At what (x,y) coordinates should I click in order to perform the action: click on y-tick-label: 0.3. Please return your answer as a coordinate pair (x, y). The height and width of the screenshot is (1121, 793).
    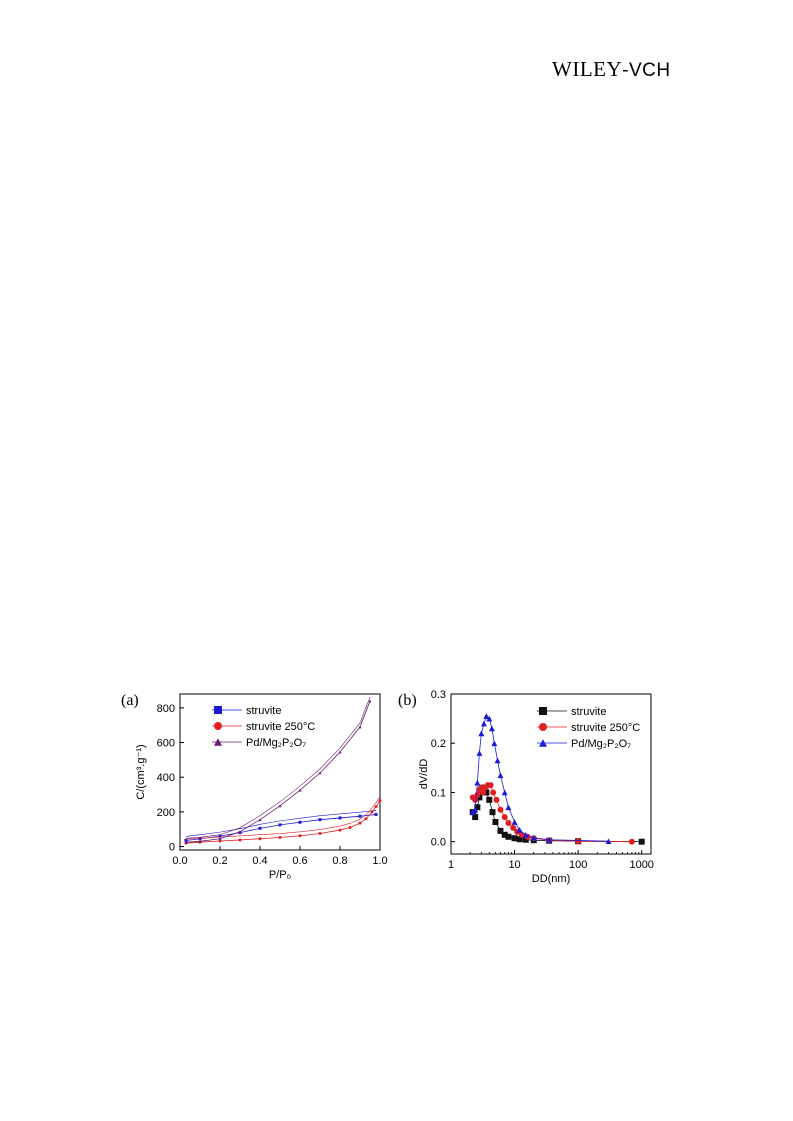
    Looking at the image, I should click on (438, 695).